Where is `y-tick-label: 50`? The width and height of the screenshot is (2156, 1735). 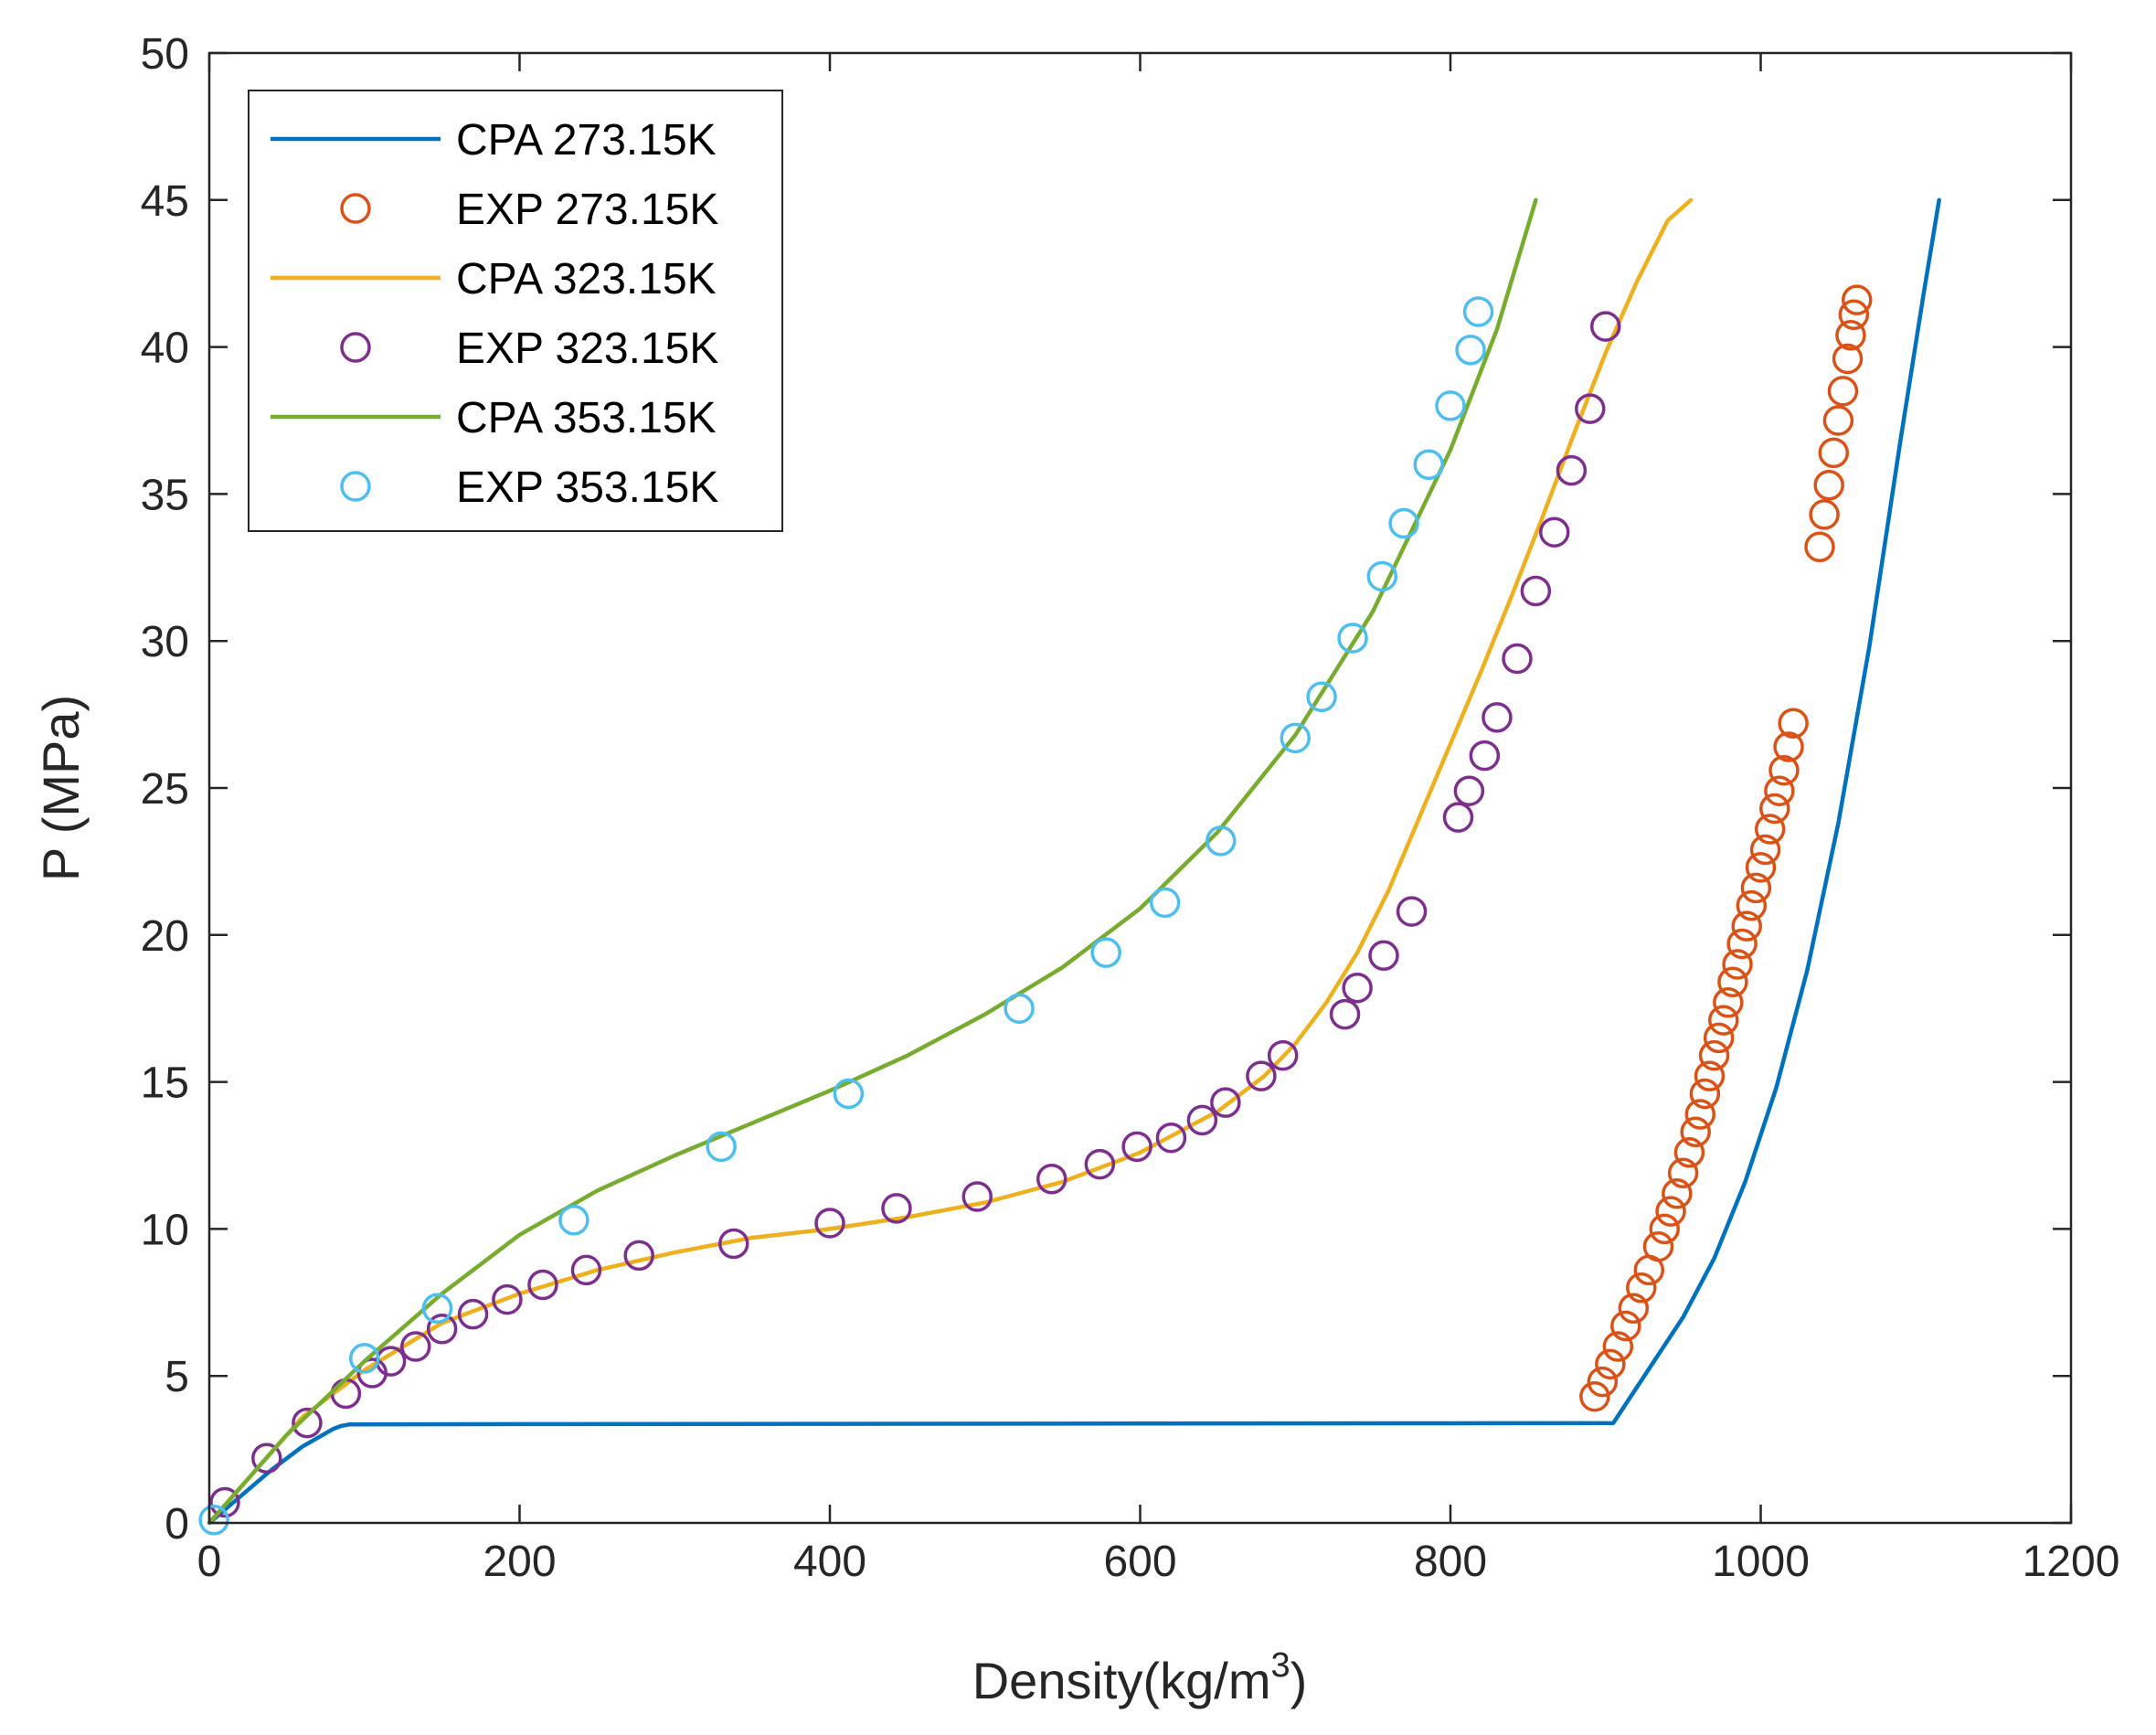 y-tick-label: 50 is located at coordinates (165, 55).